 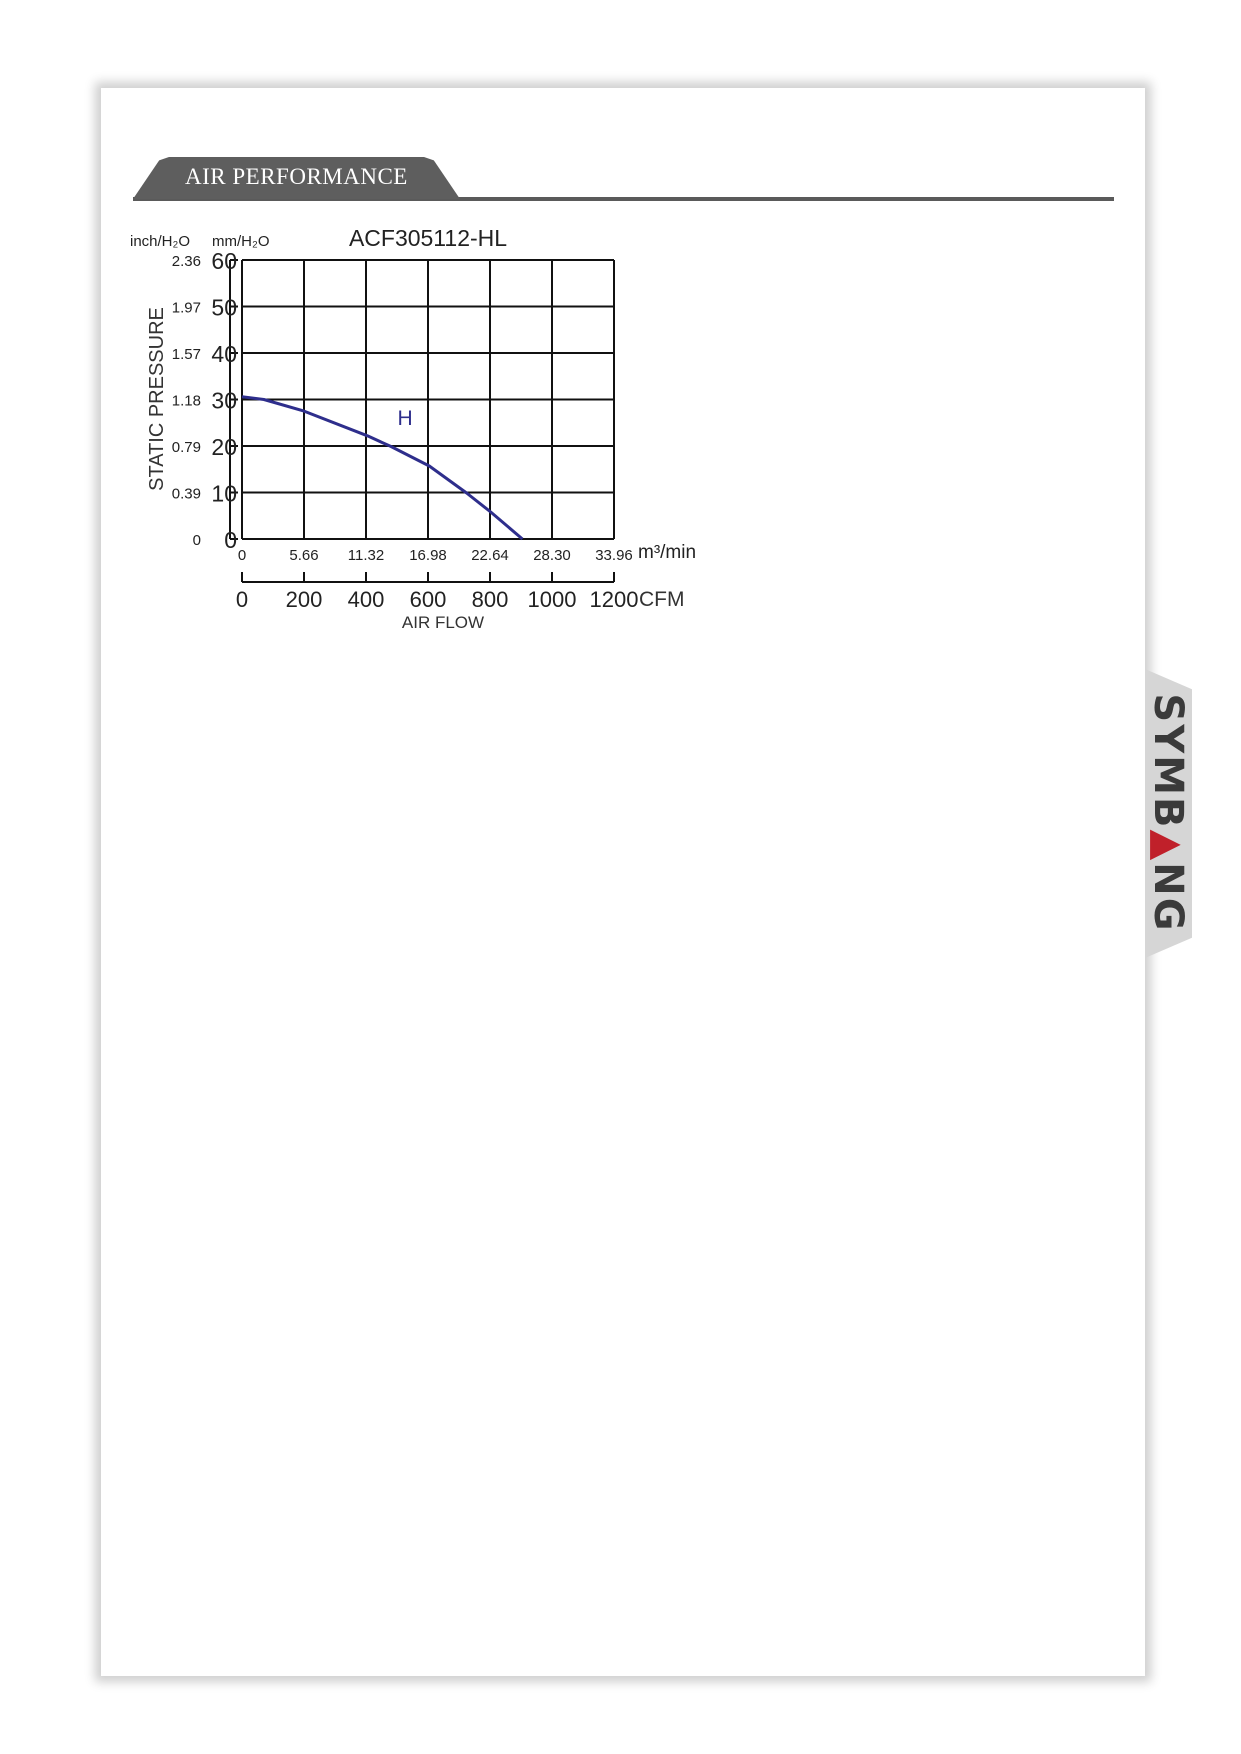 What do you see at coordinates (428, 599) in the screenshot?
I see `x-tick-label-cfm: 600` at bounding box center [428, 599].